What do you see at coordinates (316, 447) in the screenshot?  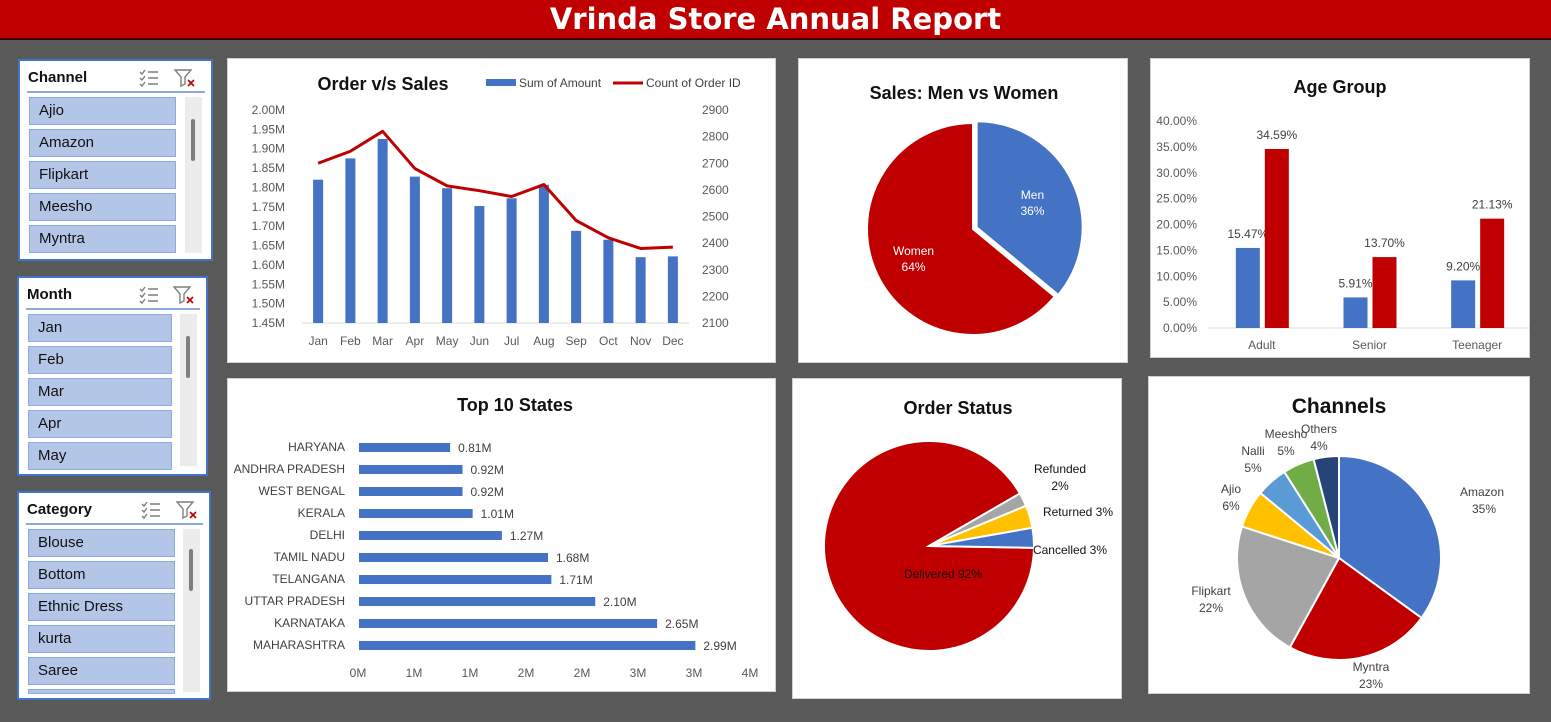 I see `category-label: HARYANA` at bounding box center [316, 447].